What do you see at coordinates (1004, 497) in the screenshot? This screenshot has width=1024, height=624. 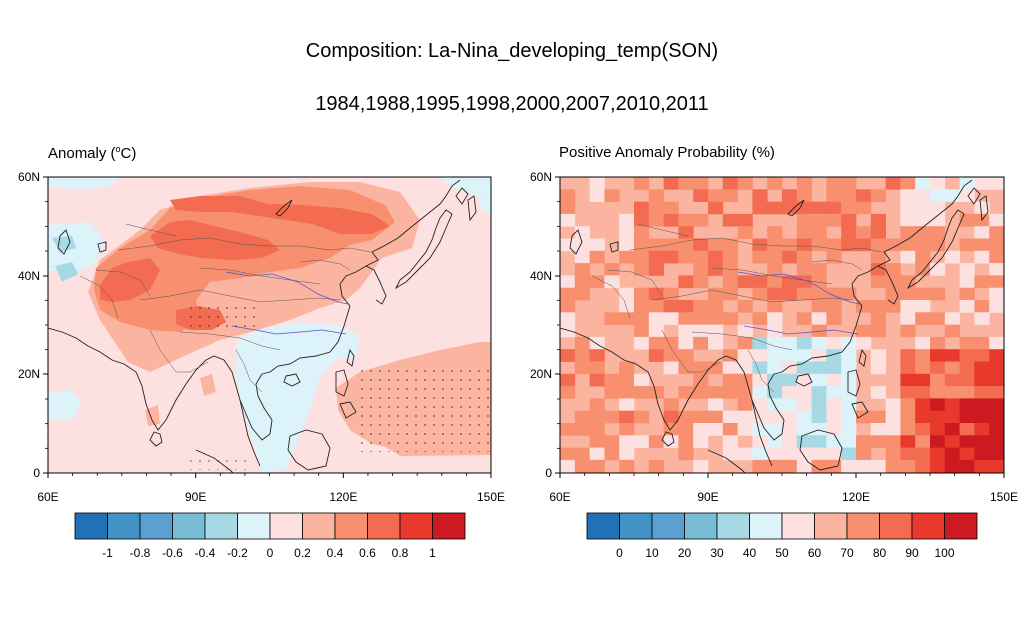 I see `probability-lon-label: 150E` at bounding box center [1004, 497].